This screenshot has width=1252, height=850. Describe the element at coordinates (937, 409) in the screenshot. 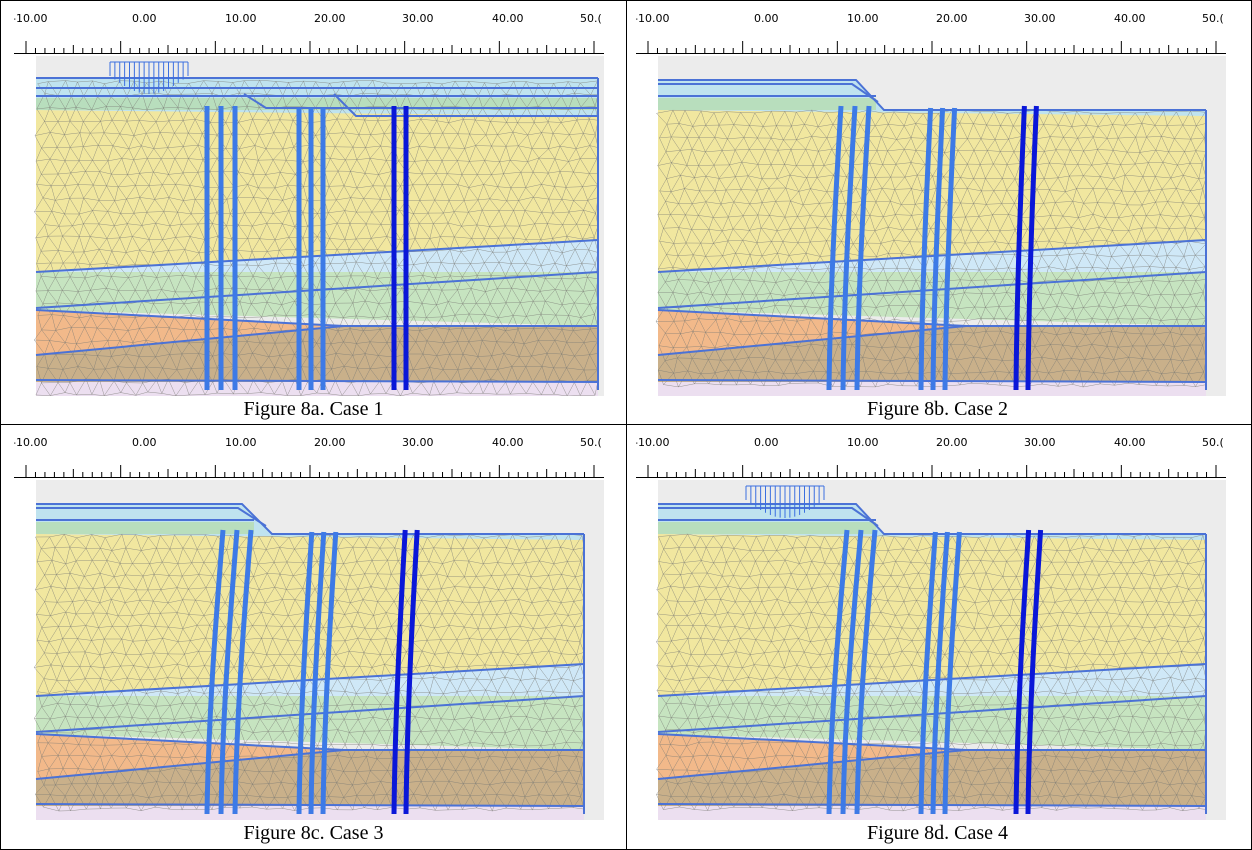

I see `caption-figure-8b: Figure 8b. Case 2` at that location.